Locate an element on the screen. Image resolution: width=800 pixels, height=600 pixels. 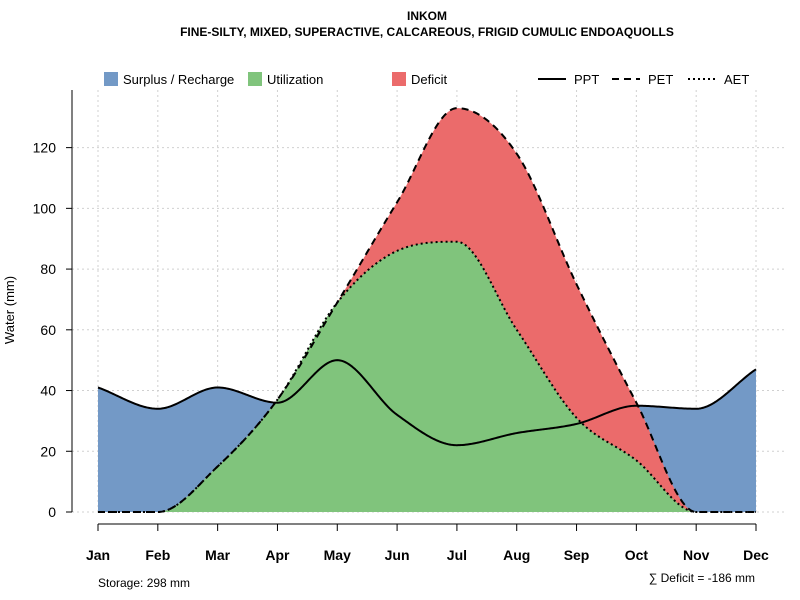
legend-label-aet: AET is located at coordinates (736, 79).